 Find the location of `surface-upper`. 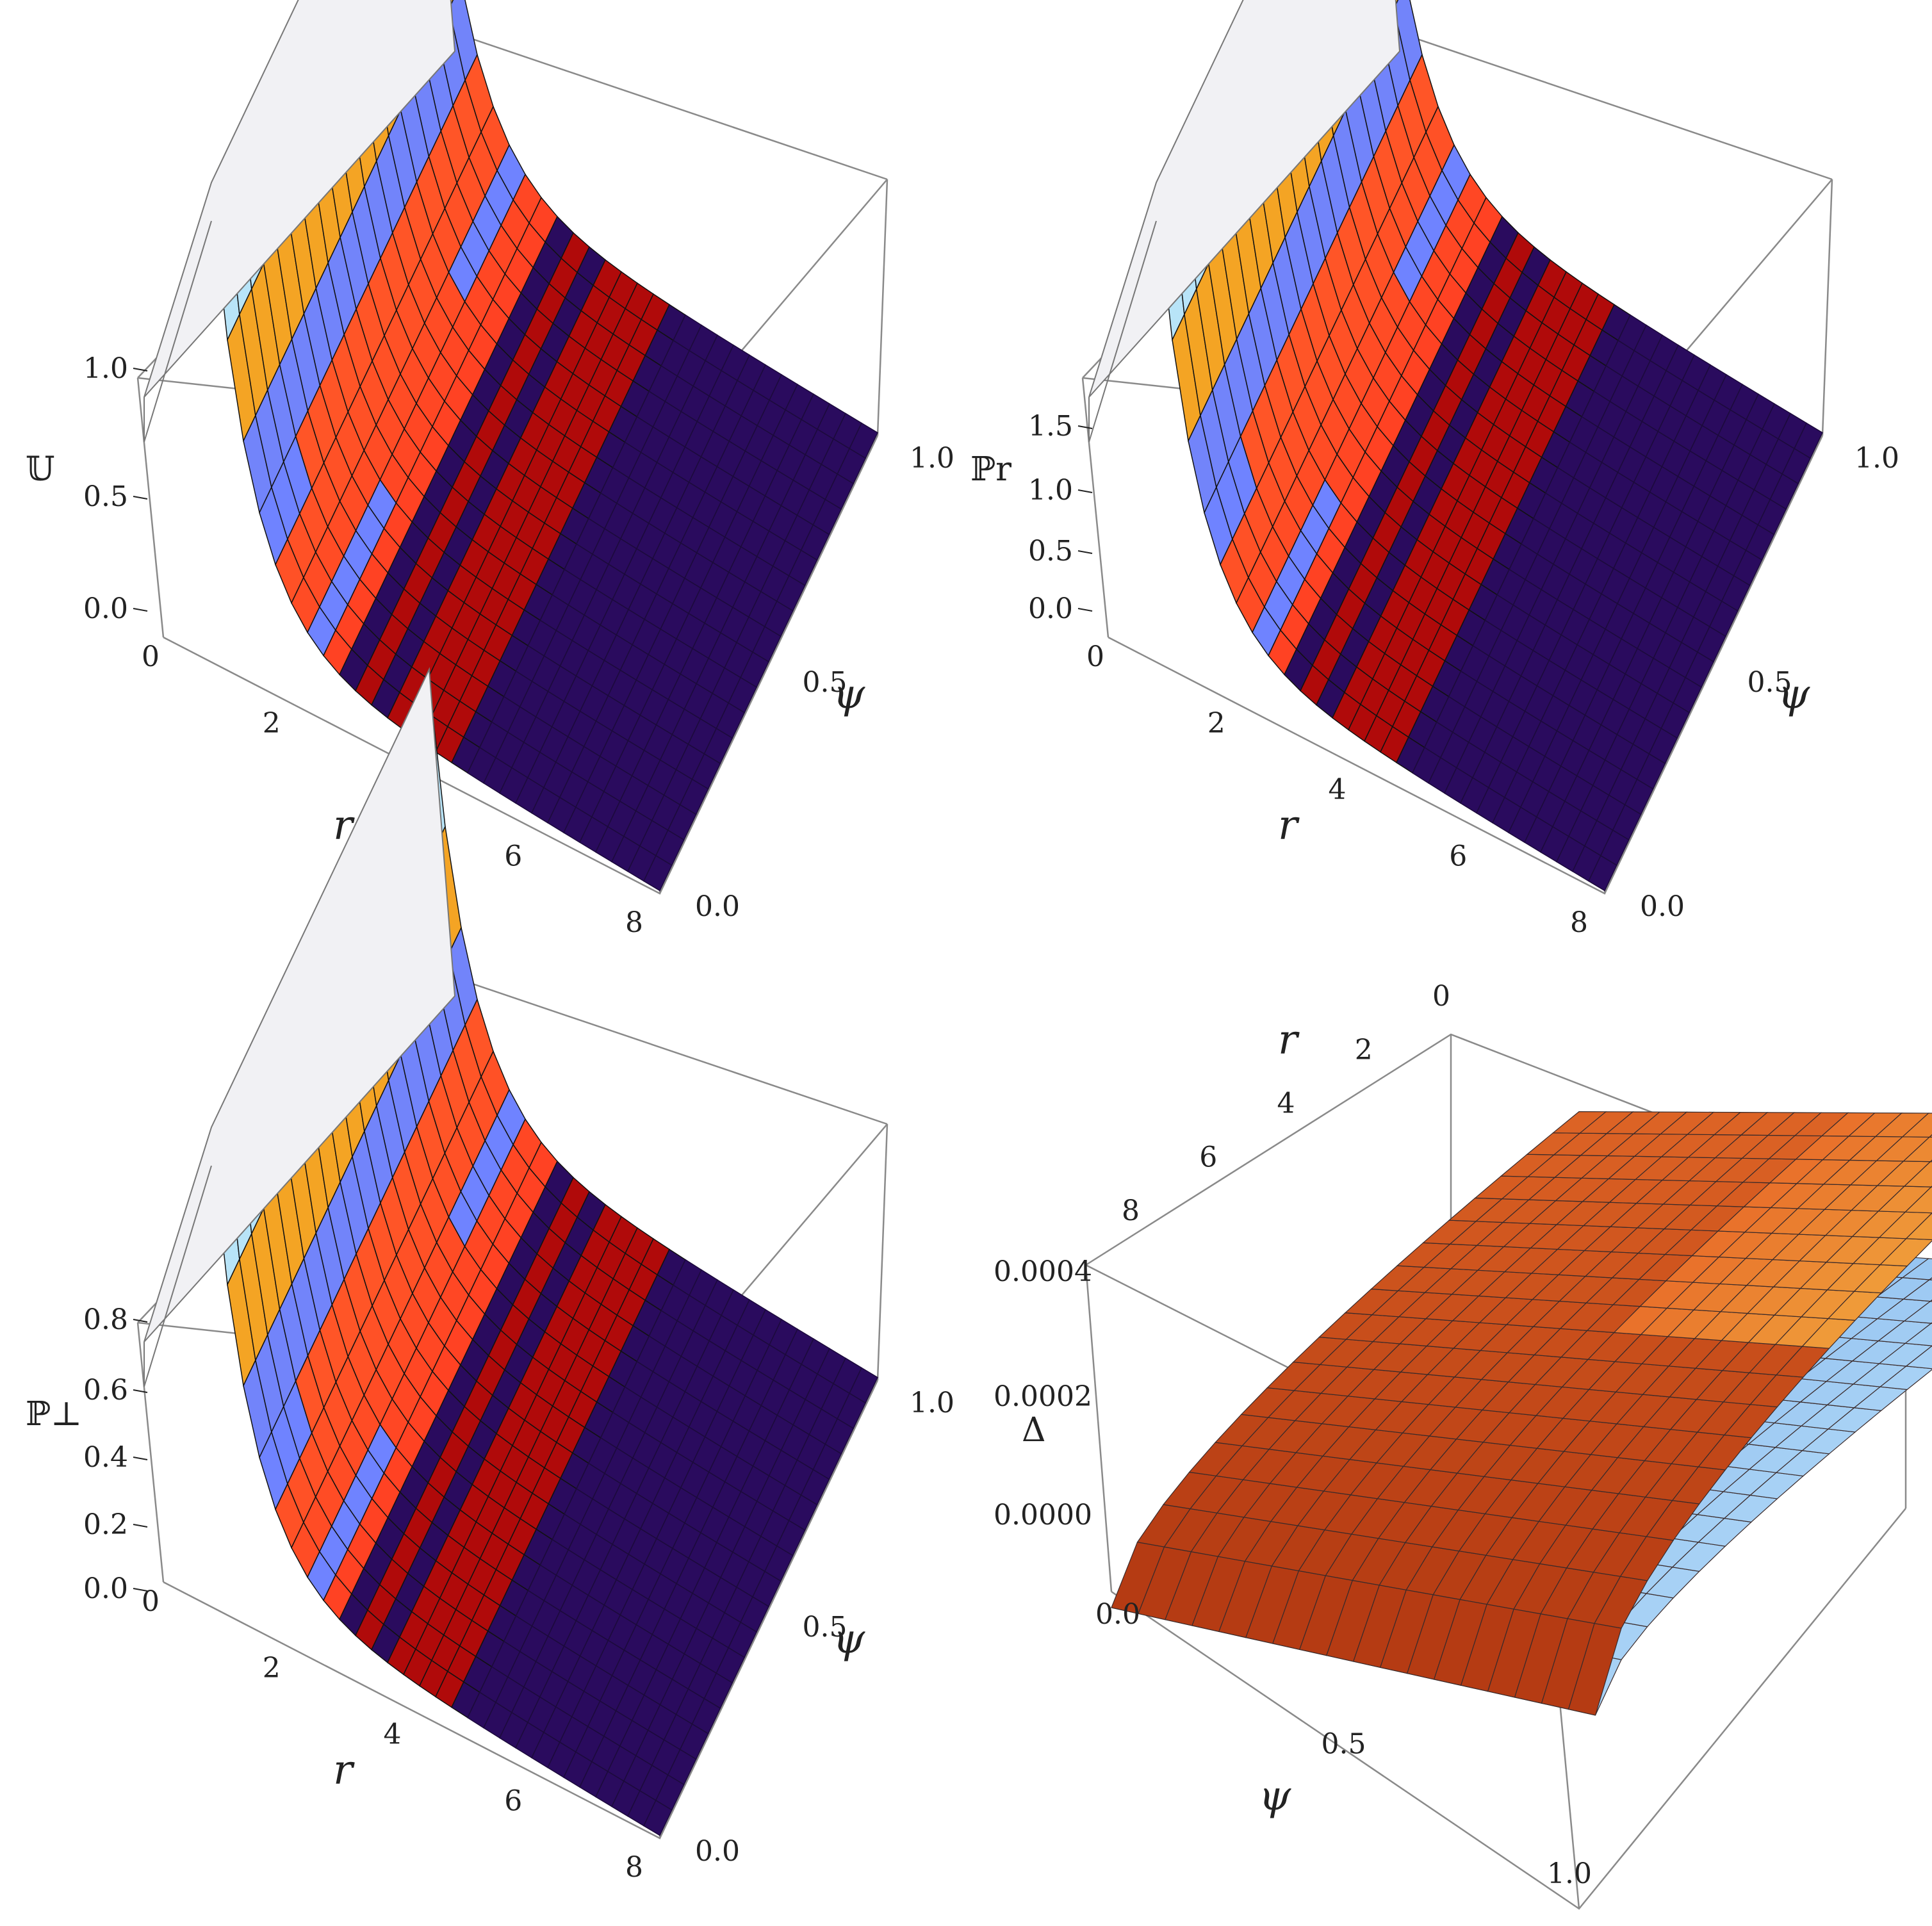

surface-upper is located at coordinates (1521, 1413).